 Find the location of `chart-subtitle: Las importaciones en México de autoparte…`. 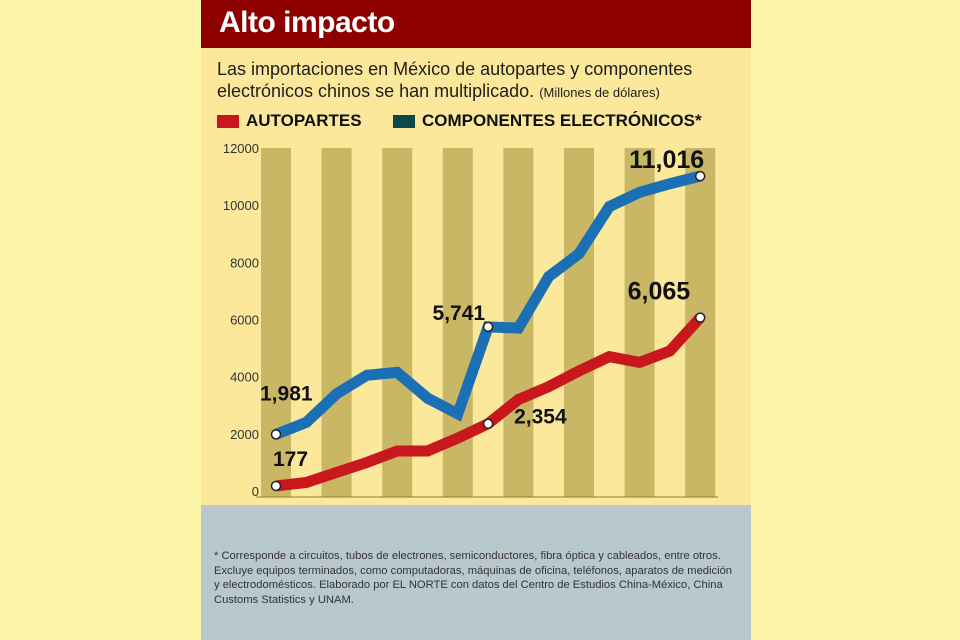

chart-subtitle: Las importaciones en México de autoparte… is located at coordinates (482, 81).